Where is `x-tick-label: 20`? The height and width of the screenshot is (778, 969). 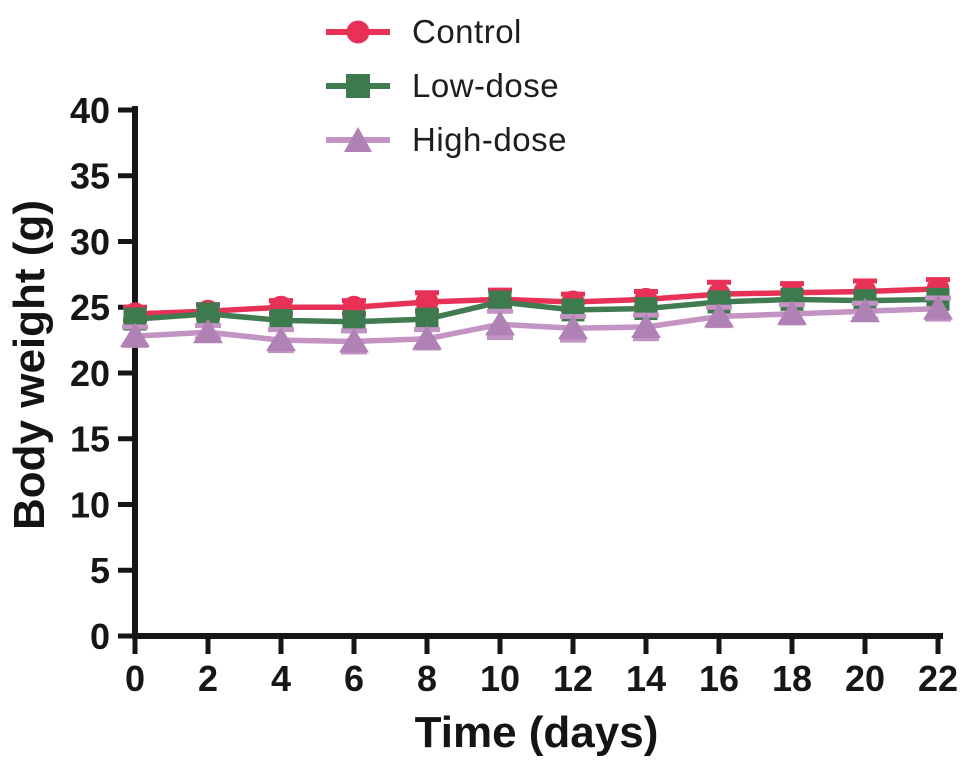 x-tick-label: 20 is located at coordinates (865, 678).